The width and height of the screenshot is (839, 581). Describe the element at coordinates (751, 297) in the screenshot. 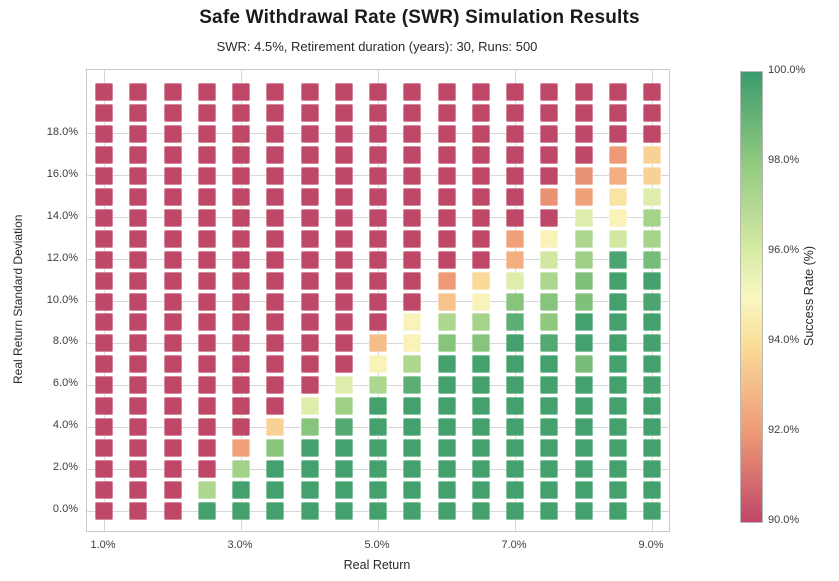

I see `colorbar-gradient` at that location.